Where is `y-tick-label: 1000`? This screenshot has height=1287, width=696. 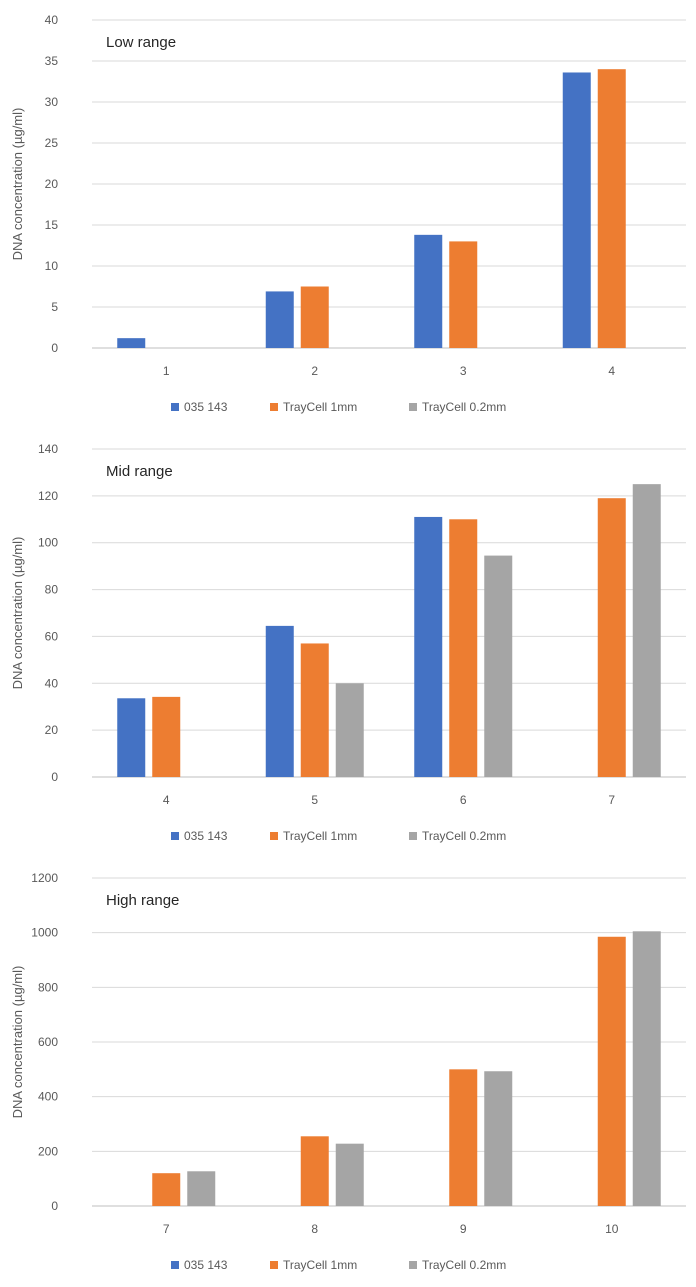
y-tick-label: 1000 is located at coordinates (44, 933).